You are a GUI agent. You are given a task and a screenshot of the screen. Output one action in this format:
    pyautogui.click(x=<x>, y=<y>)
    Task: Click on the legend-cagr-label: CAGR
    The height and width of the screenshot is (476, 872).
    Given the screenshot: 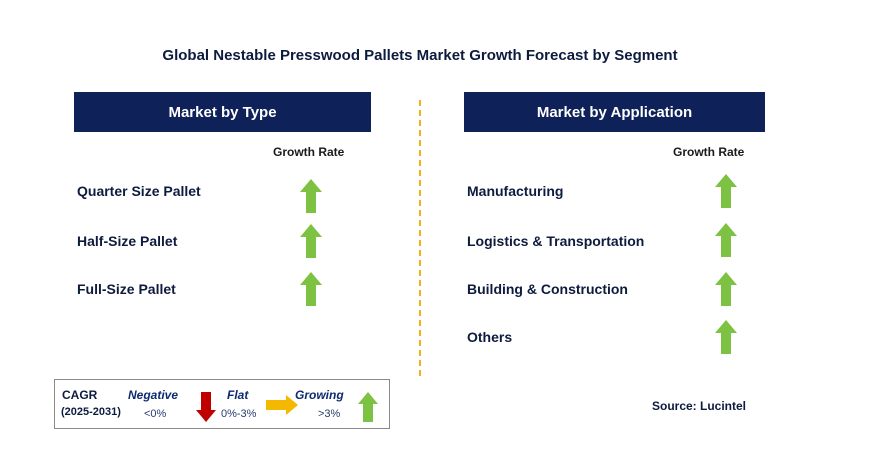 What is the action you would take?
    pyautogui.click(x=80, y=395)
    